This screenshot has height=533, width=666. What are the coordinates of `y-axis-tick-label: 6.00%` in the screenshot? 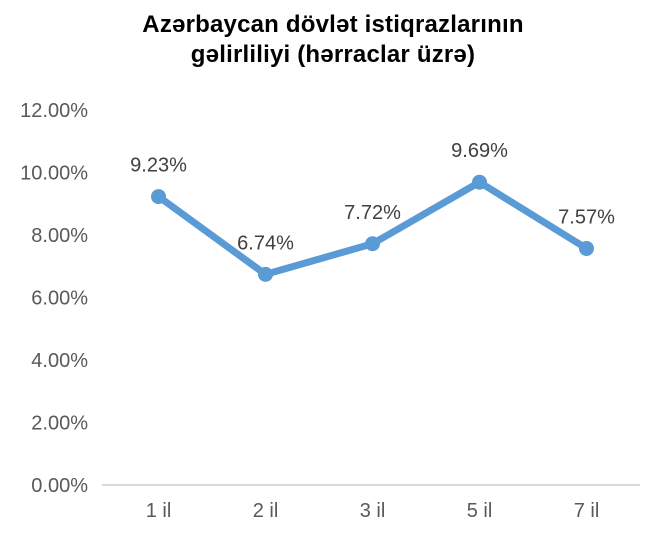 It's located at (59, 299).